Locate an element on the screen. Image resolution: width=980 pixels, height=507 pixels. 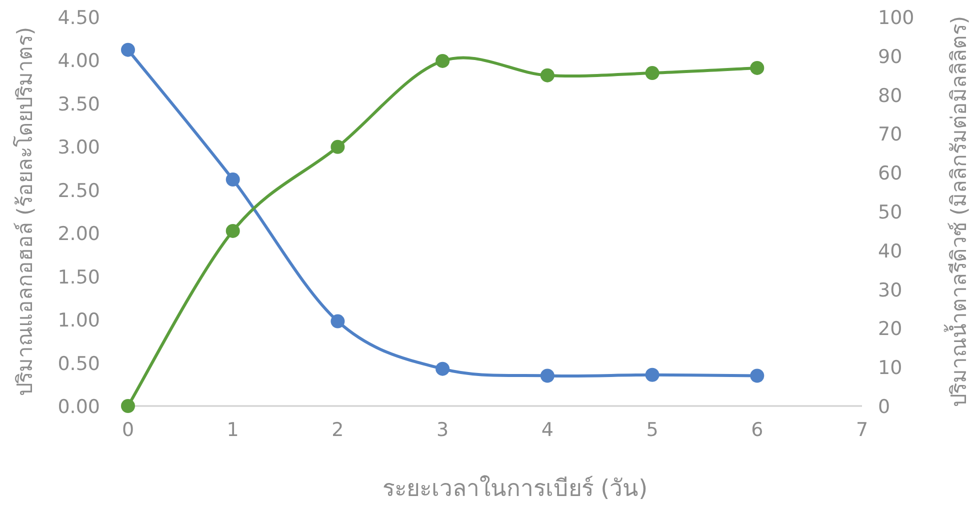
x-tick-label: 0 is located at coordinates (128, 430).